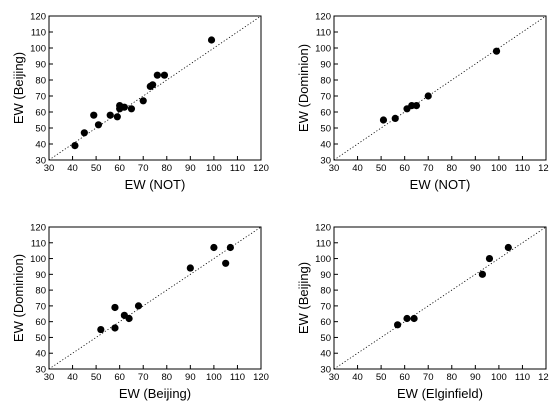  Describe the element at coordinates (18, 298) in the screenshot. I see `y-axis-label: EW (Dominion)` at that location.